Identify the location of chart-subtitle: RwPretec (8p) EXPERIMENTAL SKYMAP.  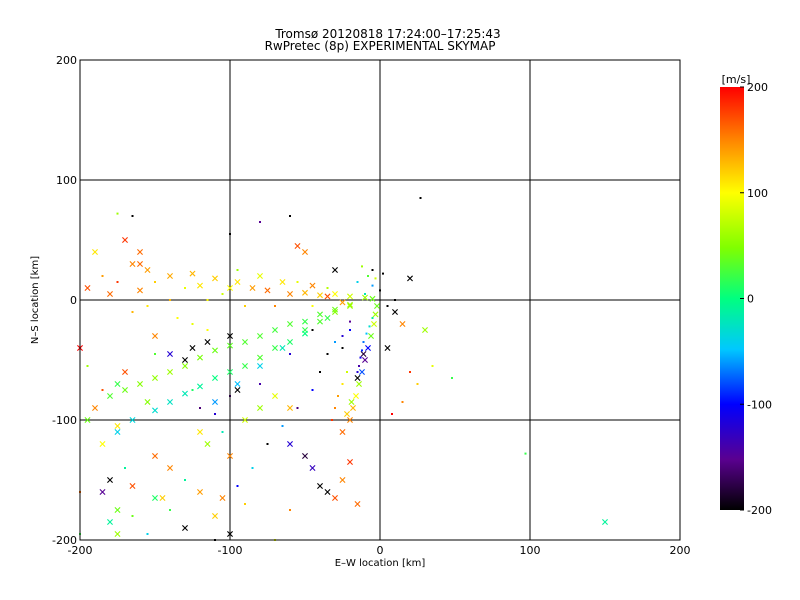
(380, 46).